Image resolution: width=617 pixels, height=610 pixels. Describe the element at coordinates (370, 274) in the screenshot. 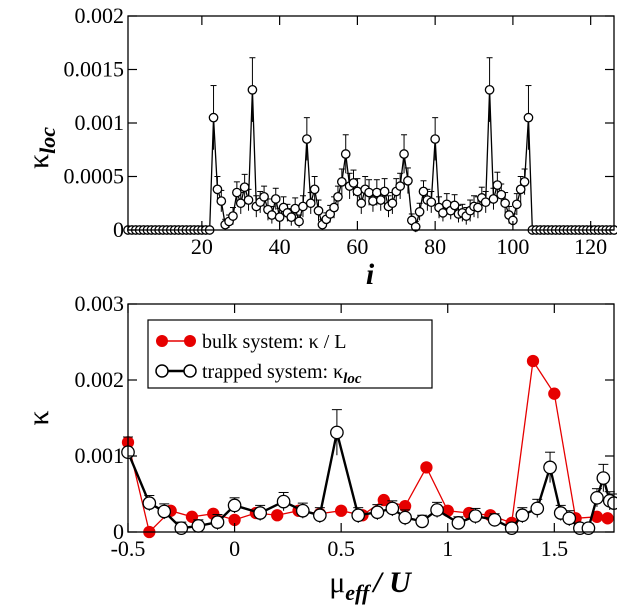

I see `top-x-axis-label: i` at that location.